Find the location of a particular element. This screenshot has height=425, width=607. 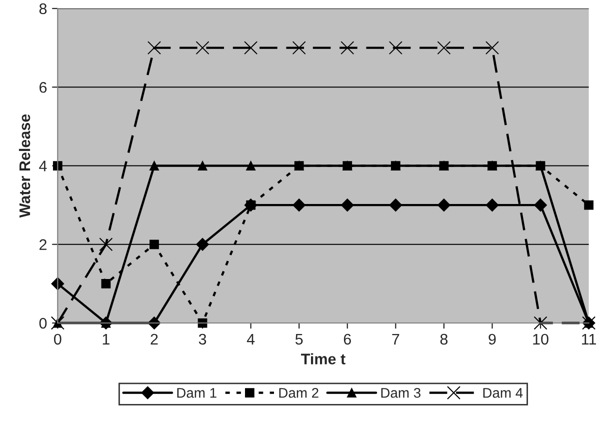

x-tick-label: 11 is located at coordinates (589, 339).